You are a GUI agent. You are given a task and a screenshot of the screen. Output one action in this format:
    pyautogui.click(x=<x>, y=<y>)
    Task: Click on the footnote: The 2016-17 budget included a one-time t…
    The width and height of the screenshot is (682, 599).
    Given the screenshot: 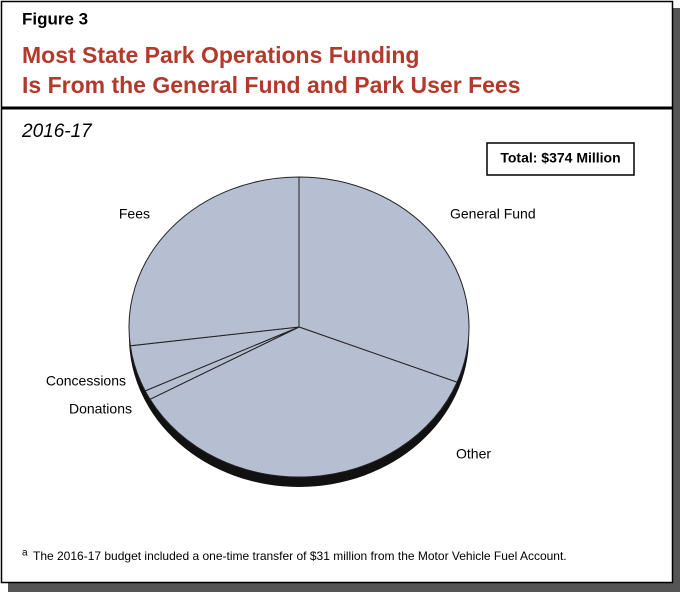 What is the action you would take?
    pyautogui.click(x=300, y=556)
    